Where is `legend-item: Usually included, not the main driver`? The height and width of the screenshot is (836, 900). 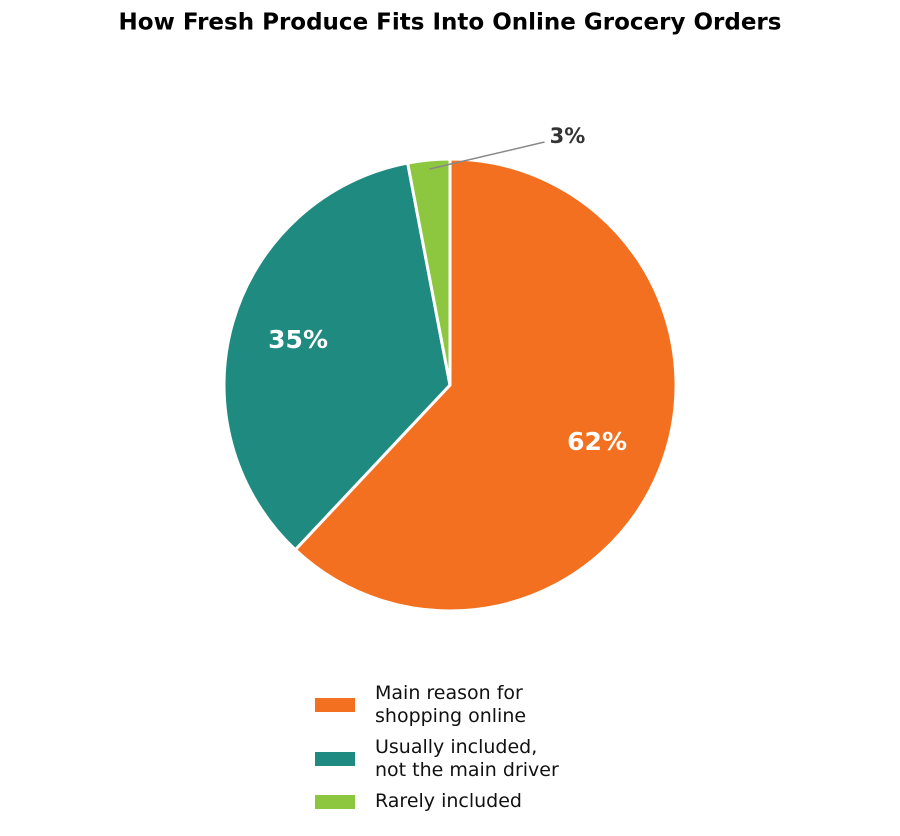
legend-item: Usually included, not the main driver is located at coordinates (437, 759).